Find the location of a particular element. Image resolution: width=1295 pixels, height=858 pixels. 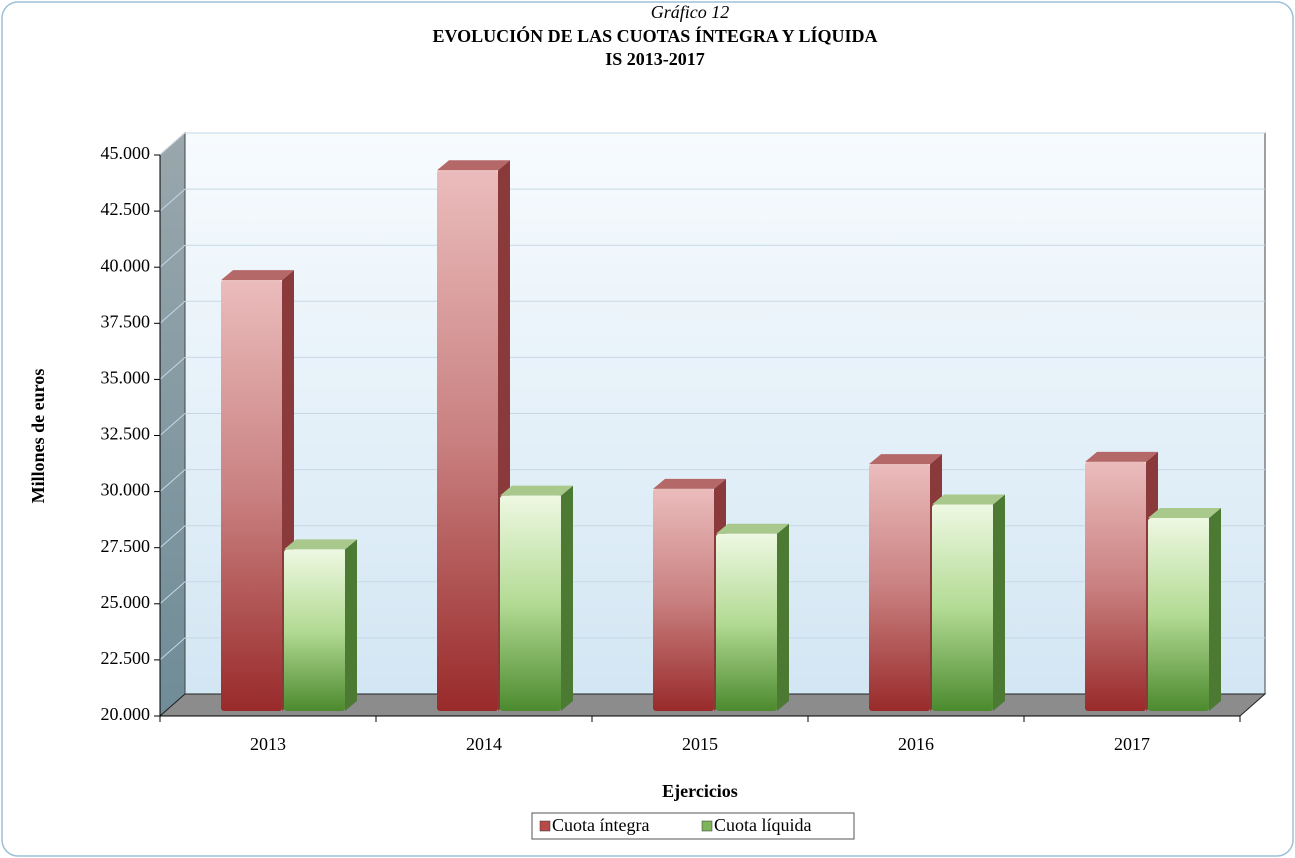

y-tick-label: 25.000 is located at coordinates (126, 602).